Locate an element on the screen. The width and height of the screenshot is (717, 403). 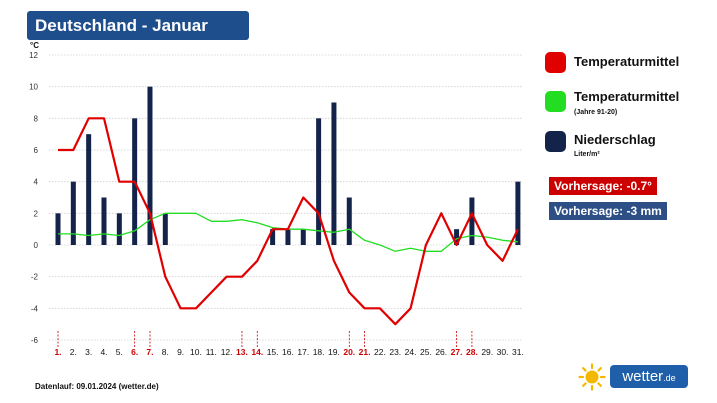
y-tick-label: -6 is located at coordinates (35, 340).